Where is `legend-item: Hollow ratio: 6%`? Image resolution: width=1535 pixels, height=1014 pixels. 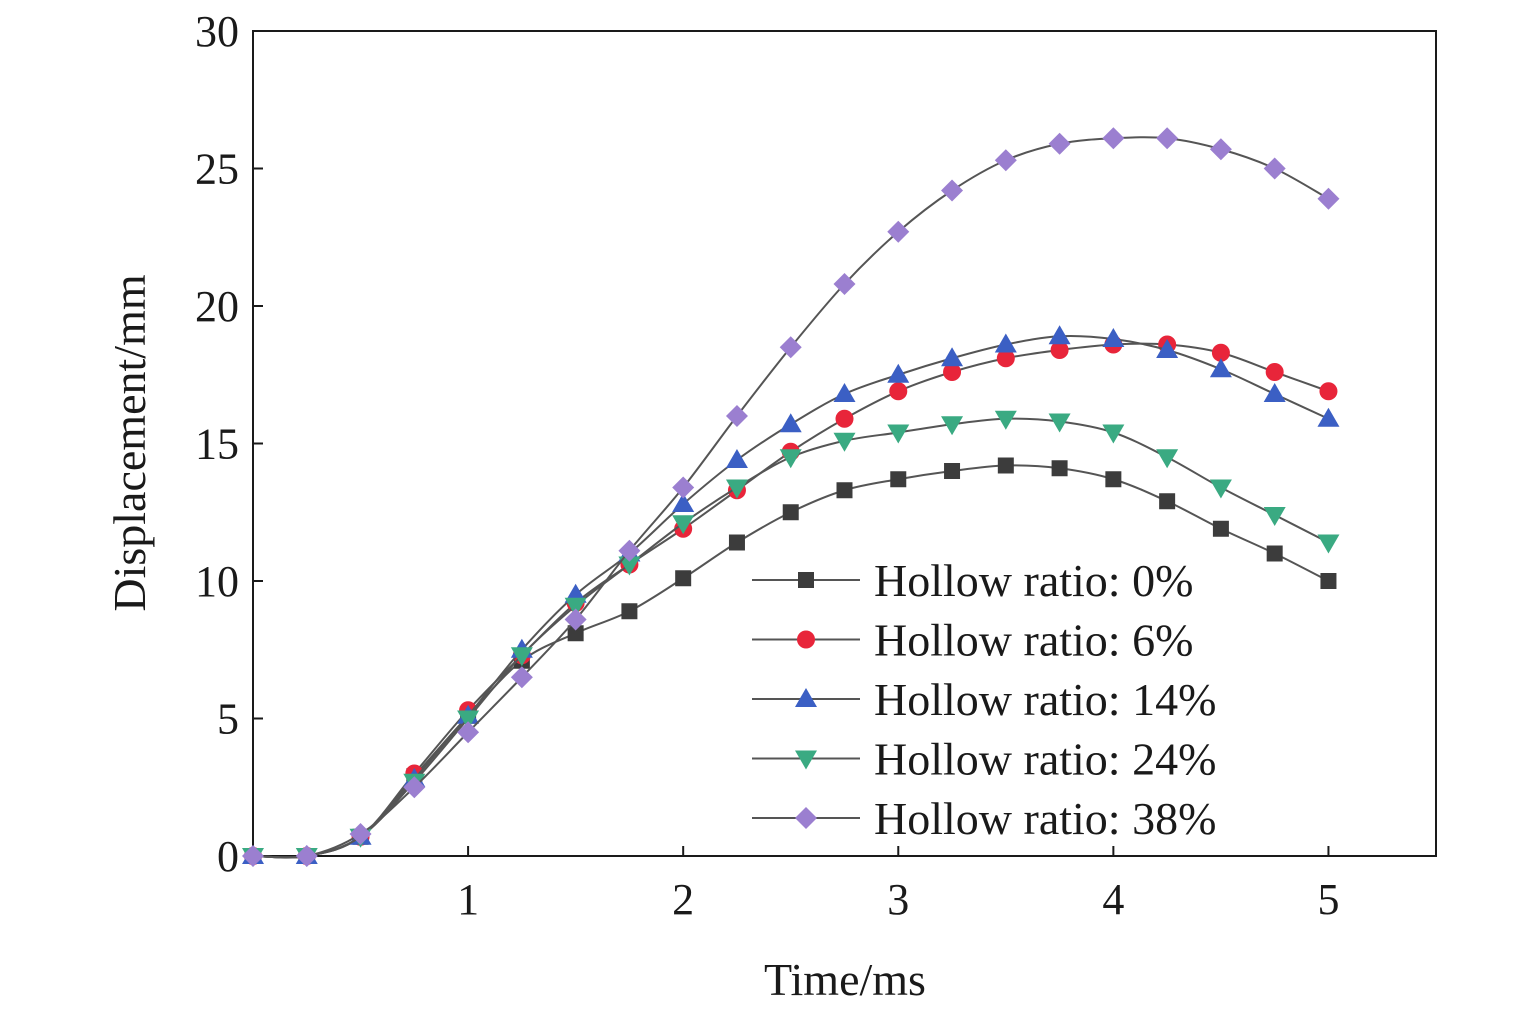 legend-item: Hollow ratio: 6% is located at coordinates (972, 640).